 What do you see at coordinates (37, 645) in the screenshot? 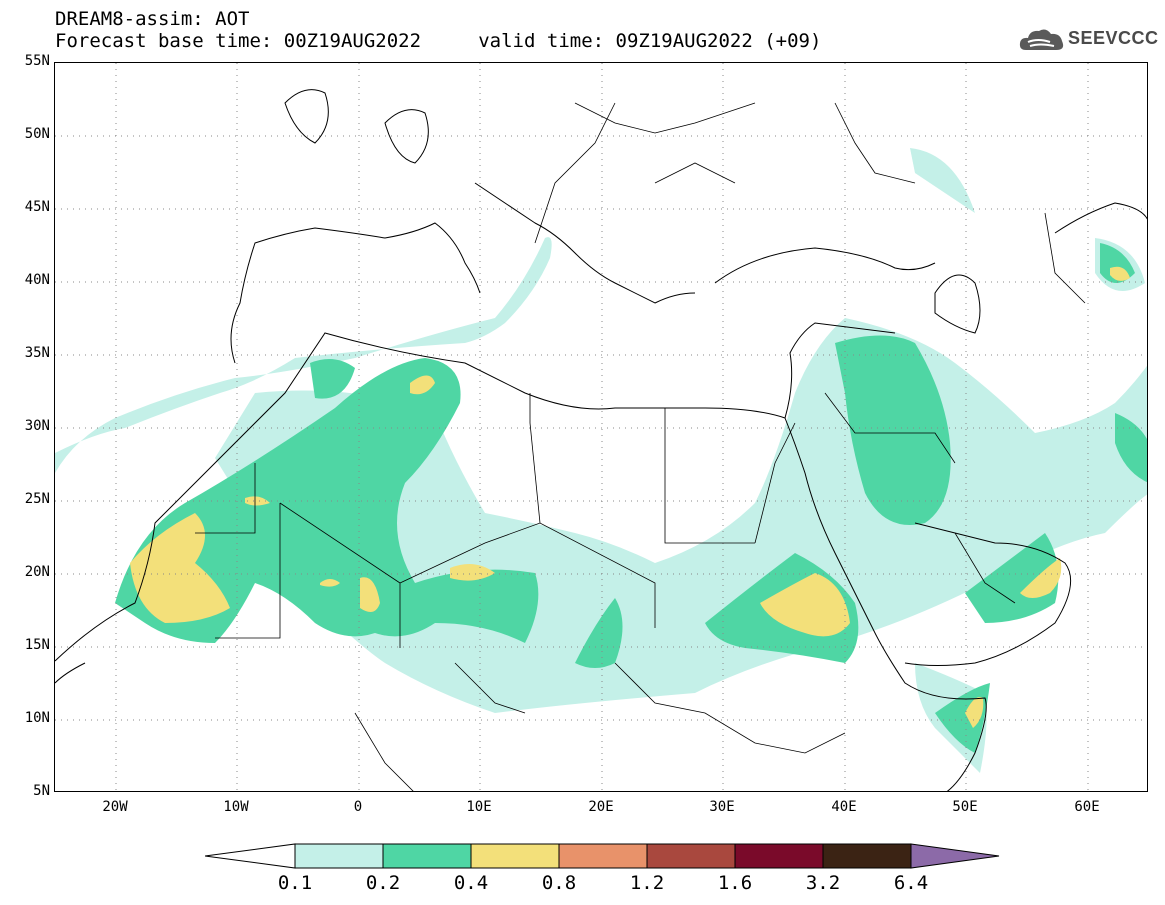
I see `lat-tick-label: 15N` at bounding box center [37, 645].